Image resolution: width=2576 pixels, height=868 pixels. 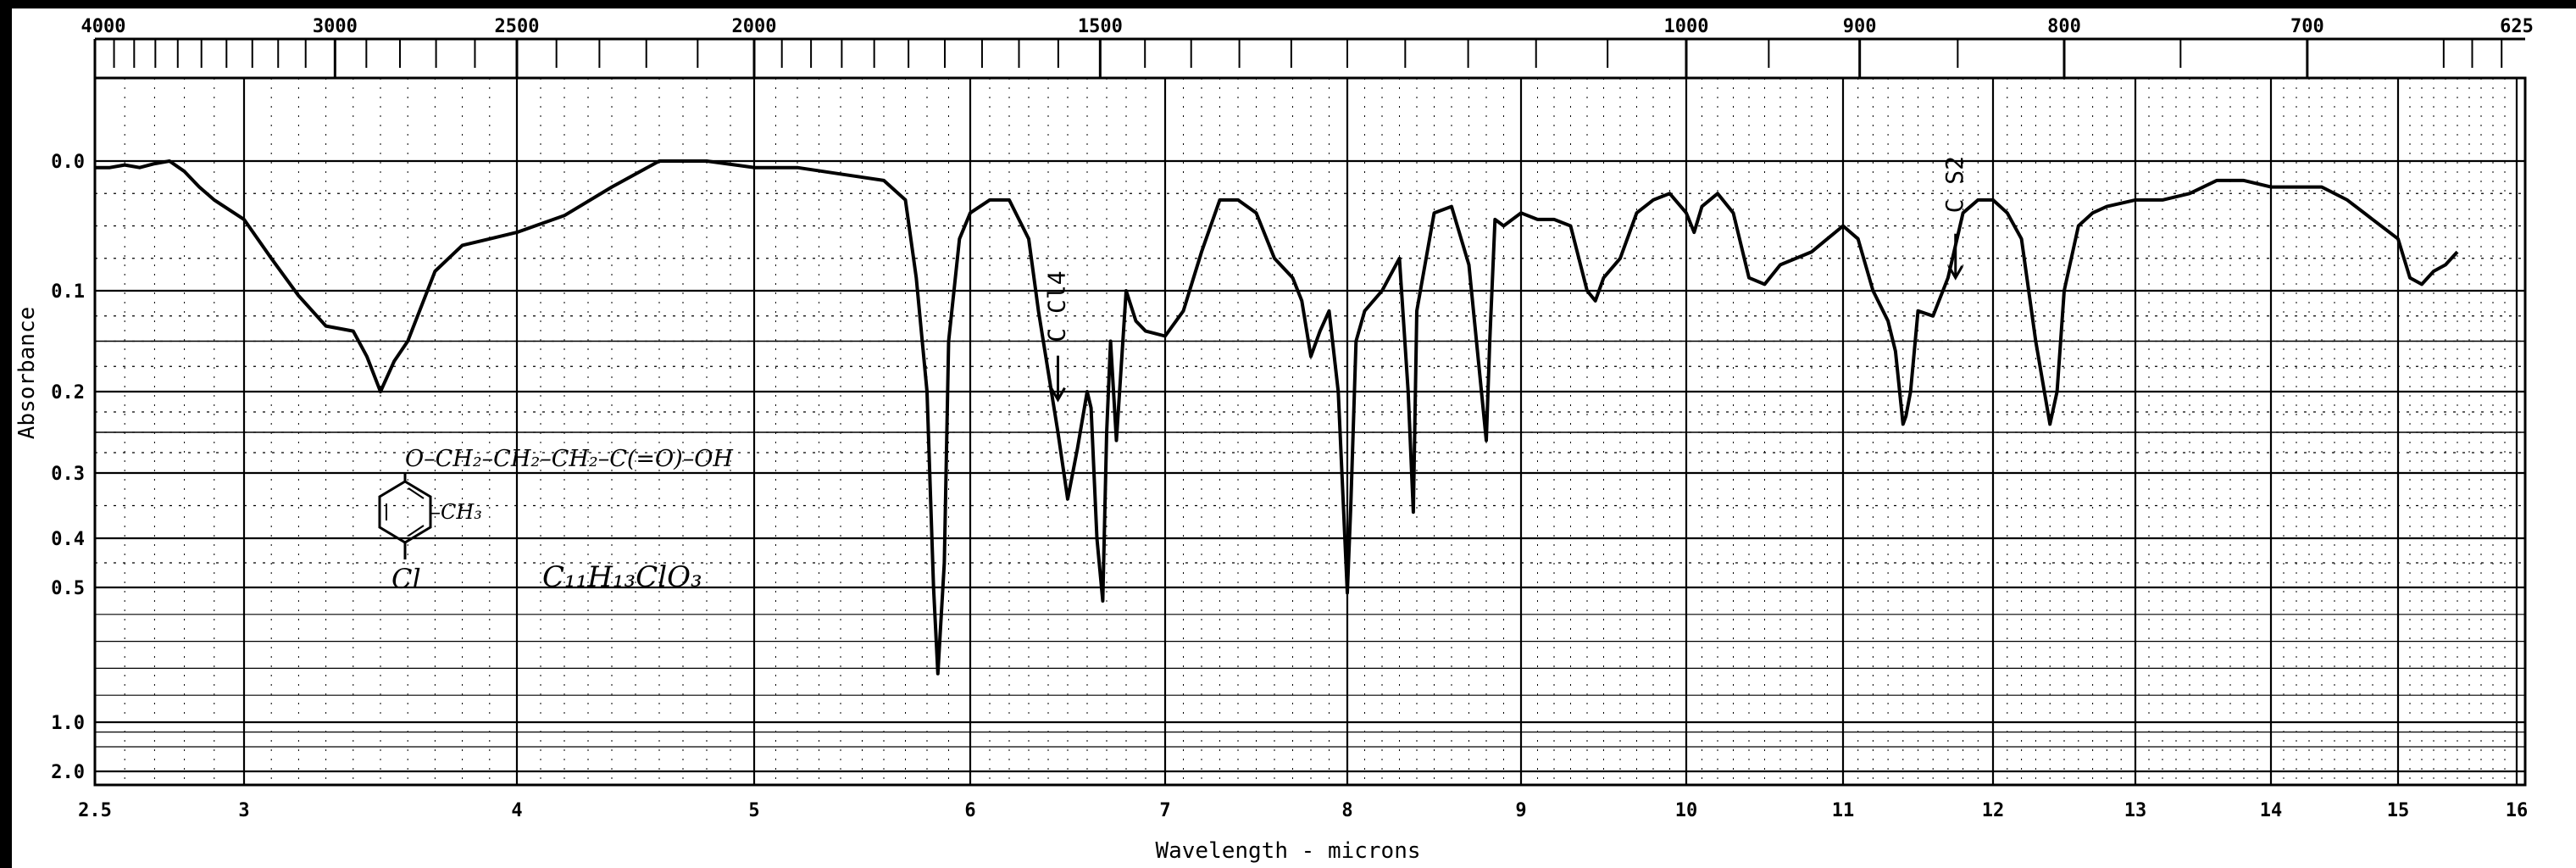 What do you see at coordinates (2517, 810) in the screenshot?
I see `x-tick-label: 16` at bounding box center [2517, 810].